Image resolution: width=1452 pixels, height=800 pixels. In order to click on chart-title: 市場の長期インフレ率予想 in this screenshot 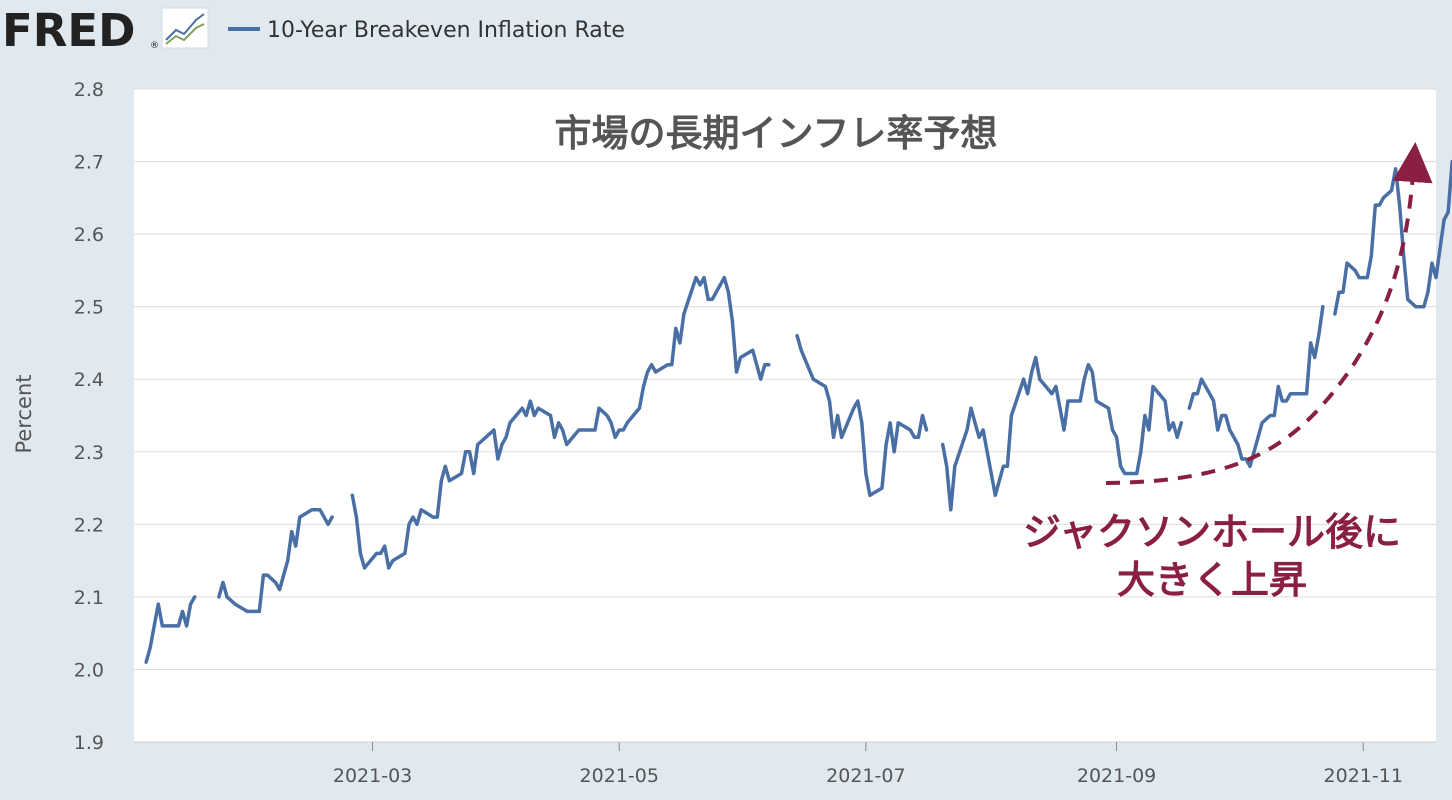, I will do `click(776, 133)`.